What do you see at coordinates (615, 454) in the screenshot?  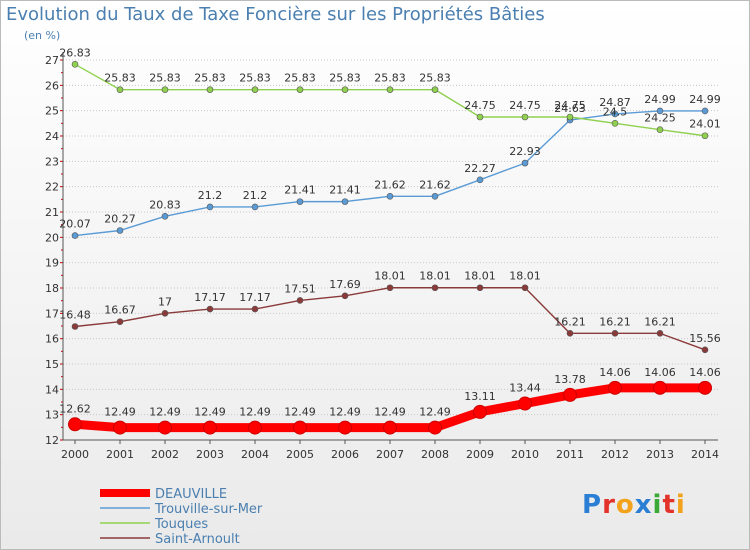 I see `x-tick-label: 2012` at bounding box center [615, 454].